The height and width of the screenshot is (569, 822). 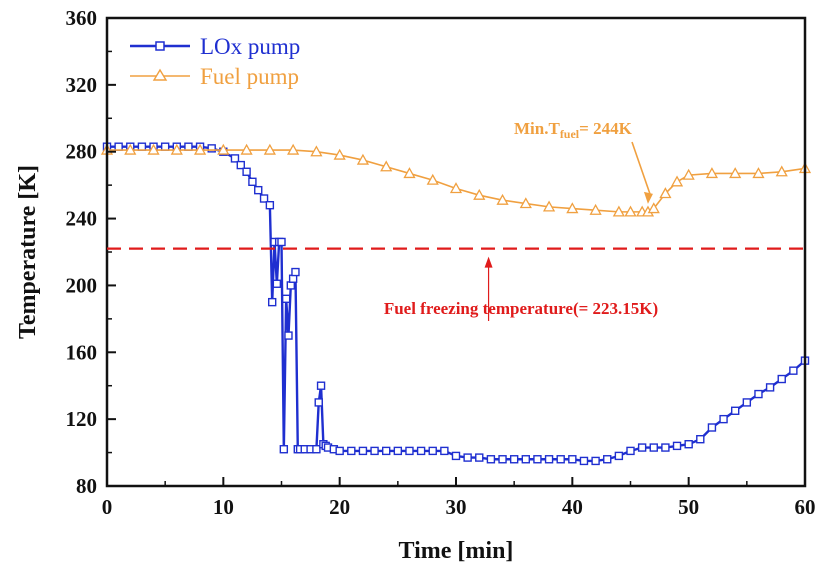 What do you see at coordinates (456, 507) in the screenshot?
I see `x-tick-label: 30` at bounding box center [456, 507].